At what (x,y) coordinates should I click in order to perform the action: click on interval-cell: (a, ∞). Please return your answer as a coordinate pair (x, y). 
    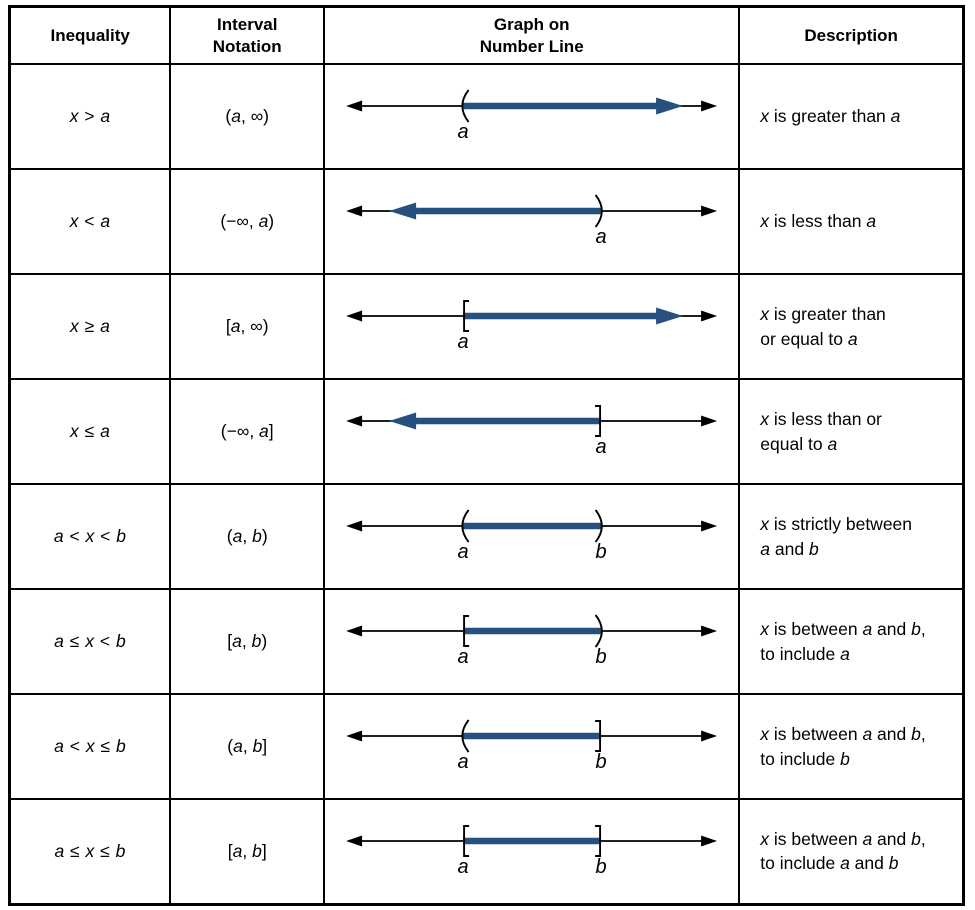
    Looking at the image, I should click on (247, 116).